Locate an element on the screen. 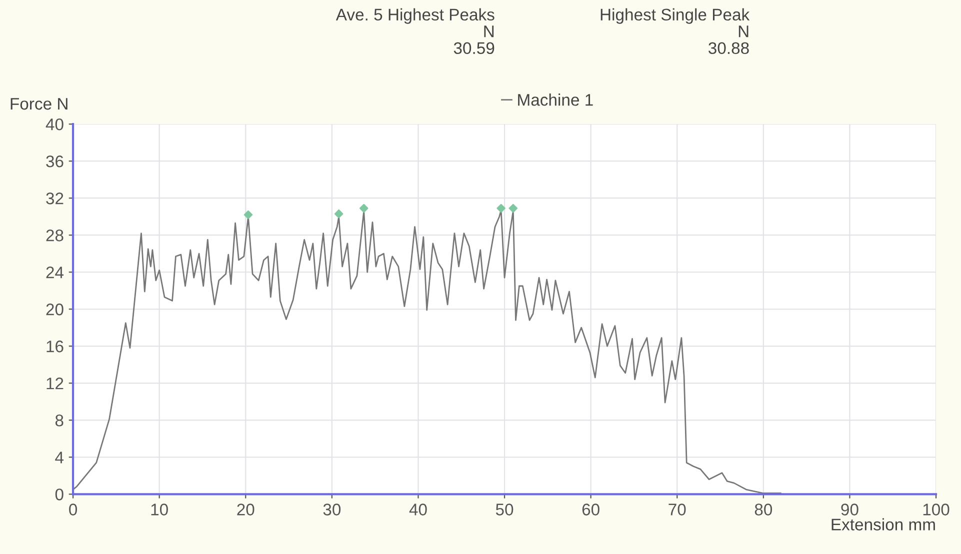 The height and width of the screenshot is (554, 961). y-tick-label: 12 is located at coordinates (55, 384).